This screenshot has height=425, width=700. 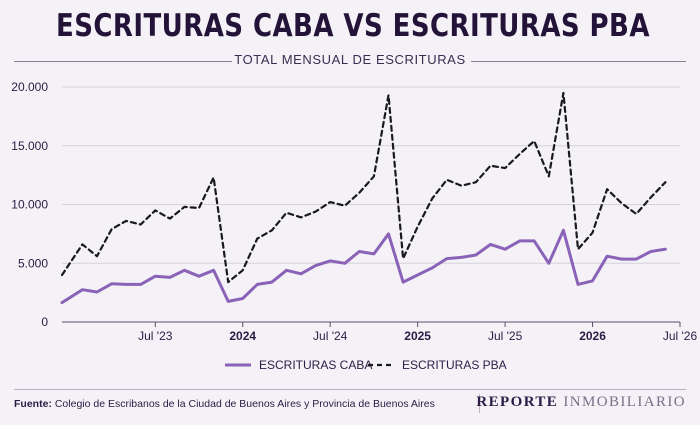 I want to click on brand-logo: REPORTE INMOBILIARIO, so click(x=581, y=402).